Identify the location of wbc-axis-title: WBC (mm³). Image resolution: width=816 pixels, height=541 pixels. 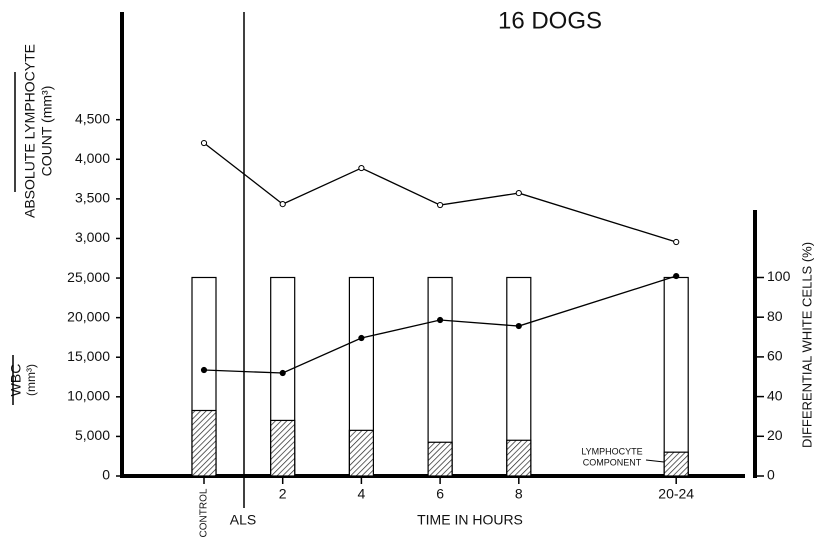
(23, 380).